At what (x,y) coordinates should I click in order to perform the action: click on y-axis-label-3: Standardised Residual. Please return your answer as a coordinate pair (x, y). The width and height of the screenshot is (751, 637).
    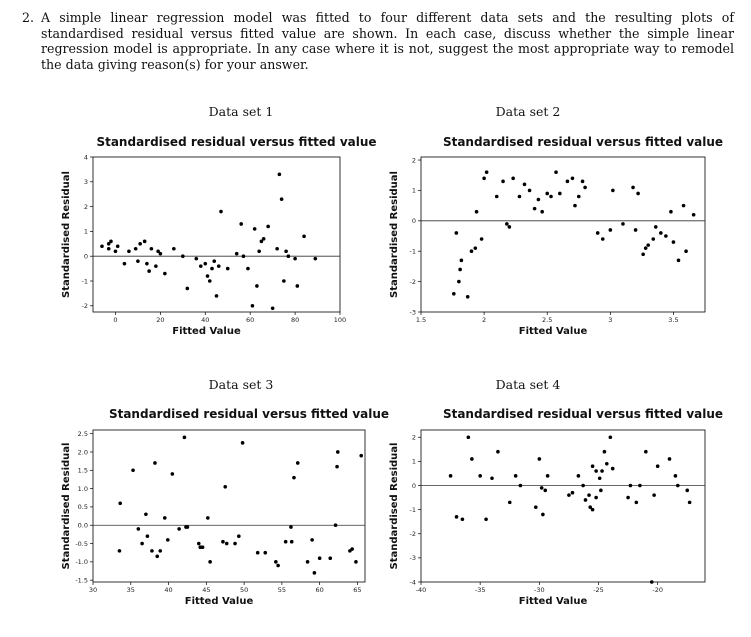
    Looking at the image, I should click on (66, 506).